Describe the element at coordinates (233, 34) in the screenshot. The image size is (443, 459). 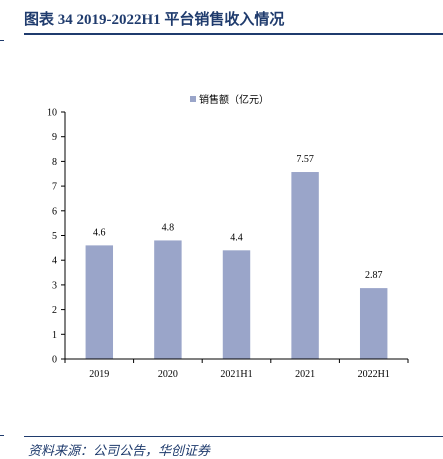
I see `title-rule` at that location.